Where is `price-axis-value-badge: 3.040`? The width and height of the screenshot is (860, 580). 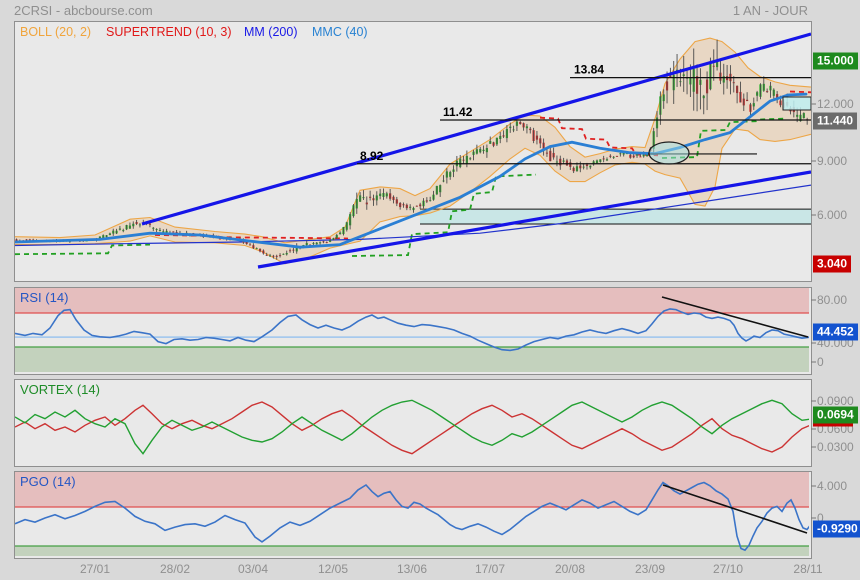 price-axis-value-badge: 3.040 is located at coordinates (832, 264).